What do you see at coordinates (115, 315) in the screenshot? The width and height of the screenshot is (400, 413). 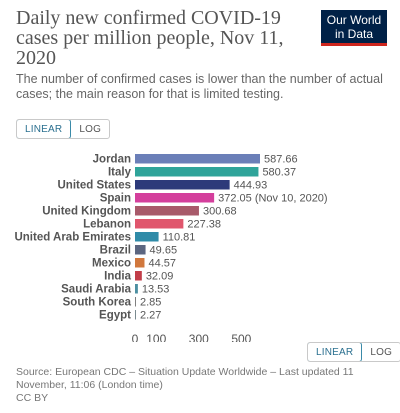 I see `category-label: Egypt` at bounding box center [115, 315].